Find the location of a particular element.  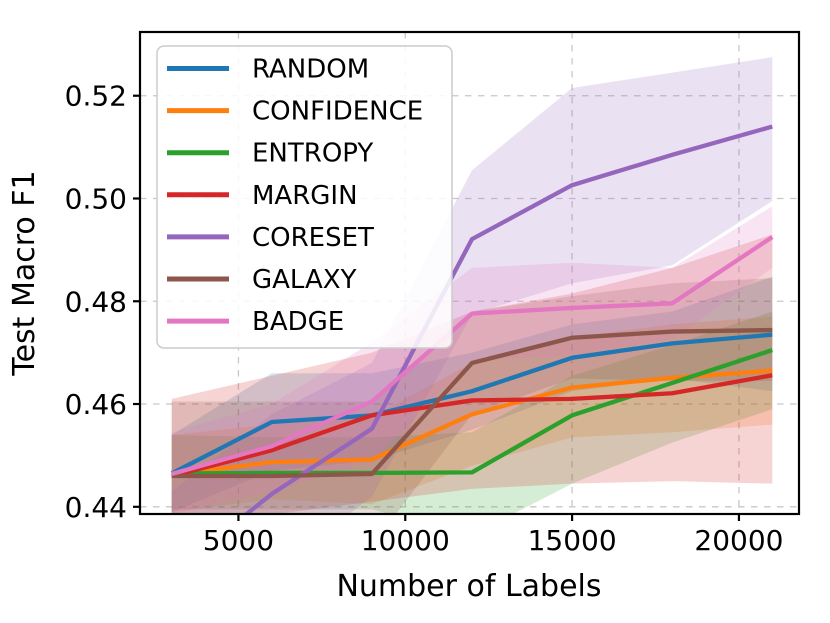

legend-label-badge: BADGE is located at coordinates (298, 322).